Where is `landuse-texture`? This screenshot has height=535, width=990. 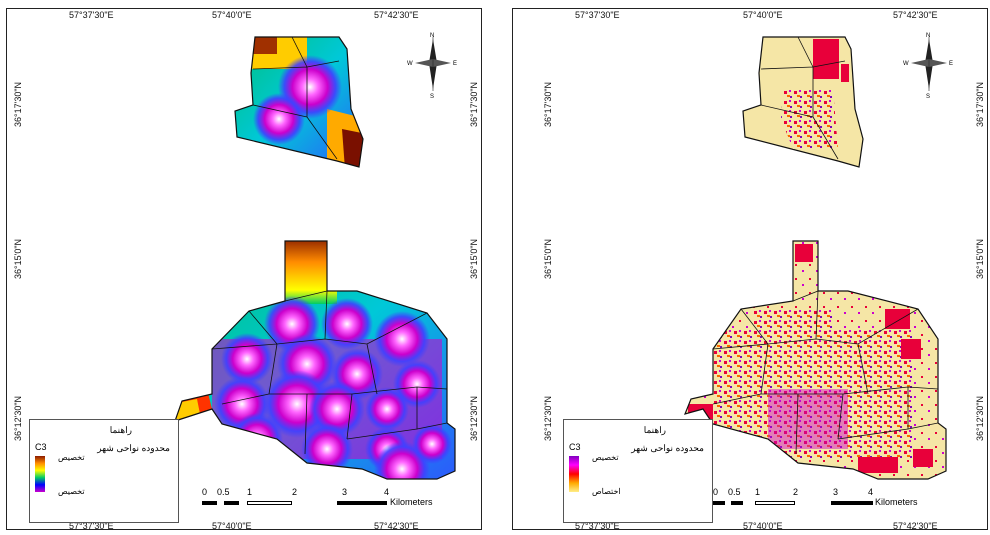
landuse-texture is located at coordinates (809, 119).